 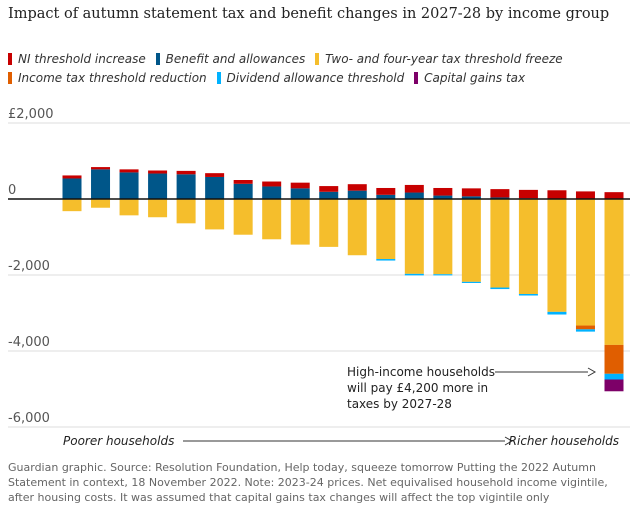 What do you see at coordinates (29, 418) in the screenshot?
I see `y-tick-label-4: -6,000` at bounding box center [29, 418].